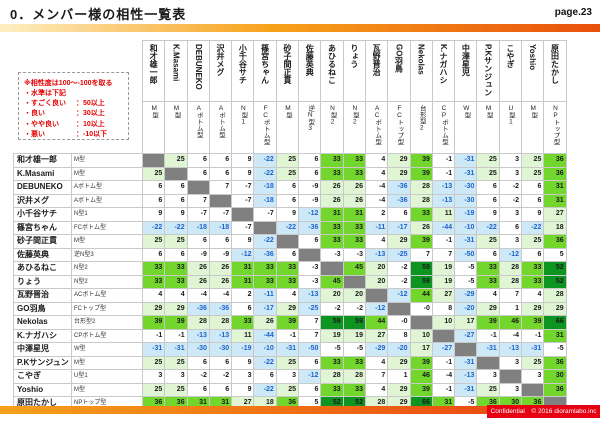 The image size is (600, 421). Describe the element at coordinates (107, 269) in the screenshot. I see `row-header-type: N型2` at that location.